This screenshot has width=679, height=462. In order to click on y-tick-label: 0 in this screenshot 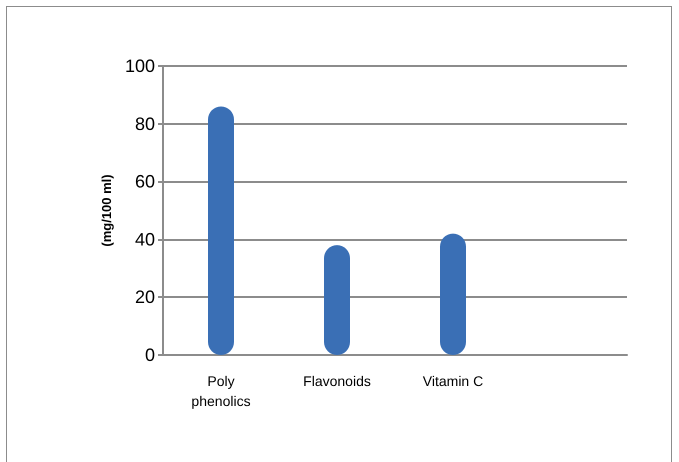, I will do `click(149, 355)`.